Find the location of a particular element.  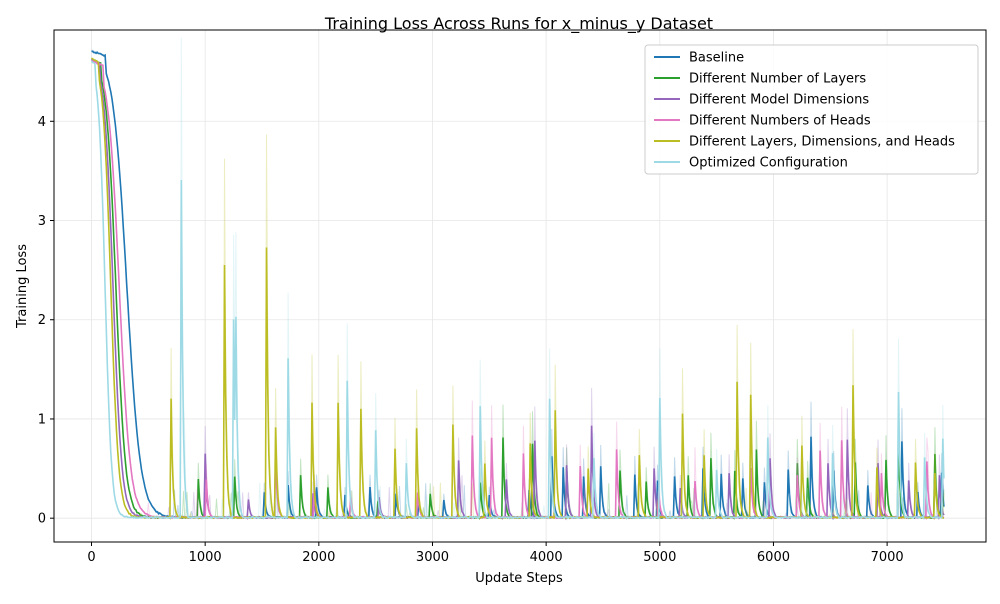

y-tick-label: 1 is located at coordinates (42, 419).